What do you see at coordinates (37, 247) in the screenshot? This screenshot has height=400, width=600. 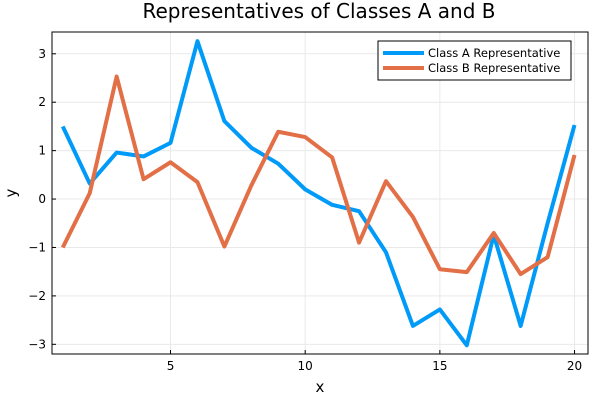 I see `y-tick-label: −1` at bounding box center [37, 247].